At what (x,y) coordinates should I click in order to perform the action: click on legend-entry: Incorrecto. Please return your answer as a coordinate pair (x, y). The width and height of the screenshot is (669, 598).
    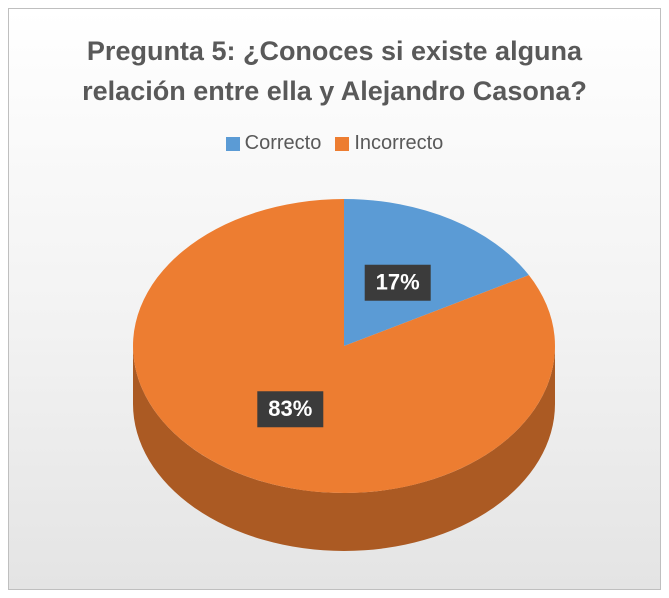
    Looking at the image, I should click on (389, 143).